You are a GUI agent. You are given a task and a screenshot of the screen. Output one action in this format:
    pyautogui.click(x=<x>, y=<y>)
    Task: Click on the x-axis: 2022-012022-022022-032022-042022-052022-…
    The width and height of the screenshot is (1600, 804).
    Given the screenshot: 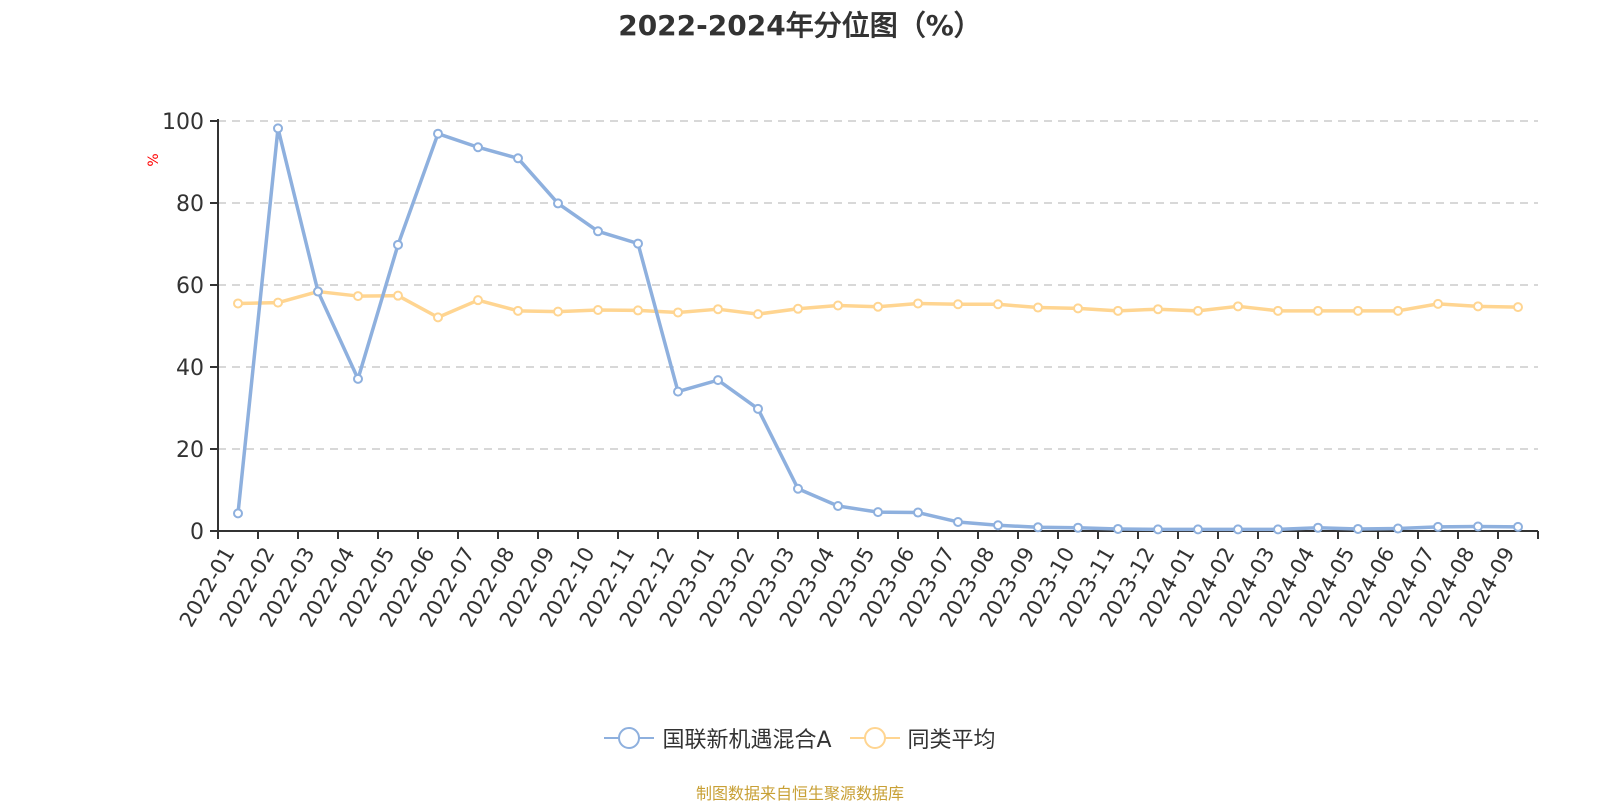 What is the action you would take?
    pyautogui.click(x=857, y=580)
    